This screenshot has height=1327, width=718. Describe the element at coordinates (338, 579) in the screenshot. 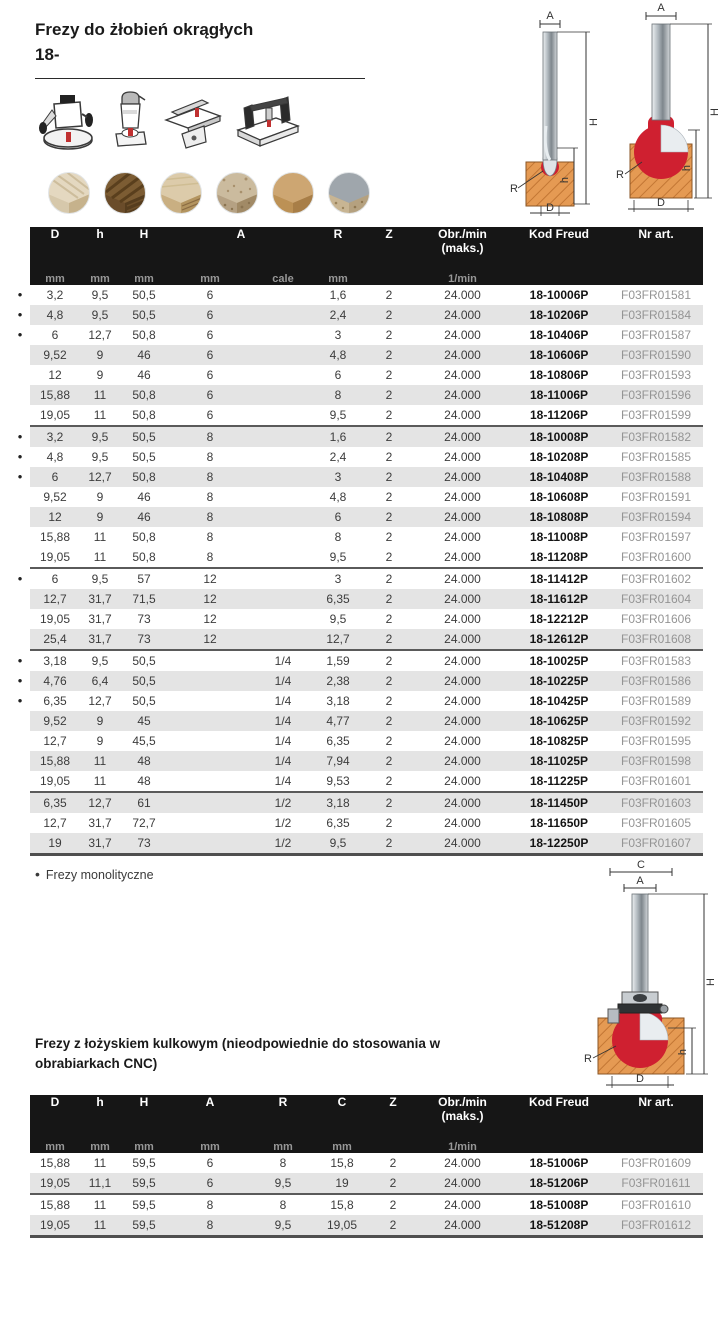

I see `cell: 3` at that location.